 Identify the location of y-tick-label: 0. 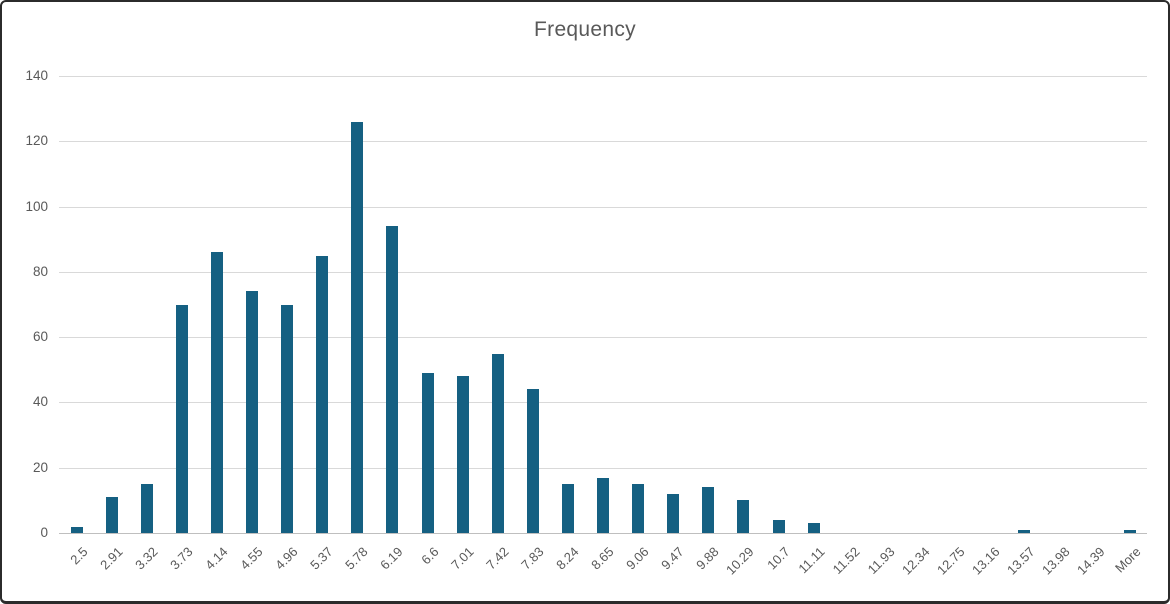
(44, 532).